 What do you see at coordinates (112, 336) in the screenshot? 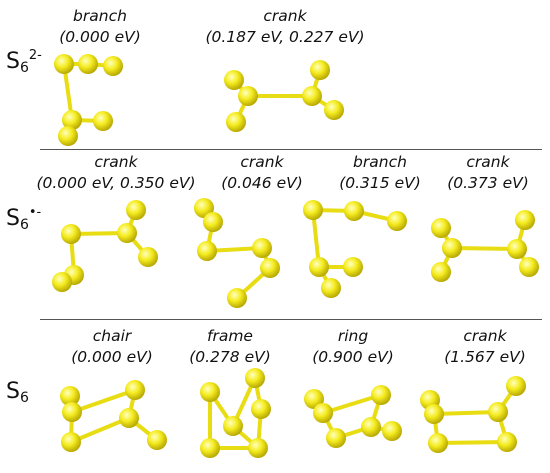
I see `isomer-name: chair` at bounding box center [112, 336].